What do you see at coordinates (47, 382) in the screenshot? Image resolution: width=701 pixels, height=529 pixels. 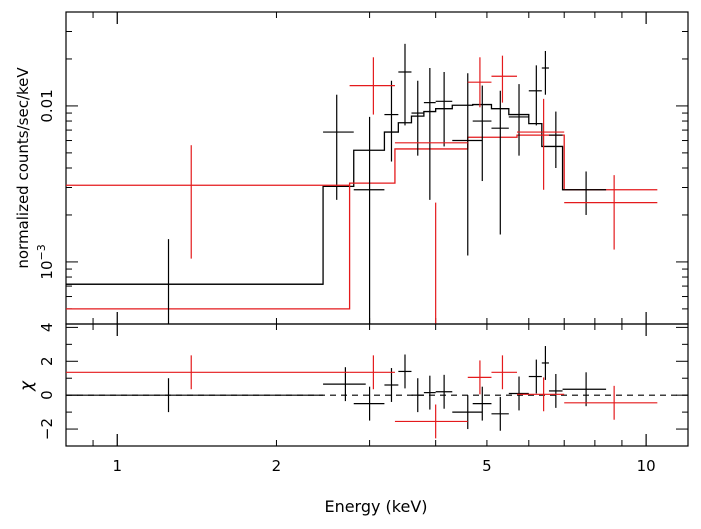 I see `residual-y-tick-labels: 4 2 0 −2` at bounding box center [47, 382].